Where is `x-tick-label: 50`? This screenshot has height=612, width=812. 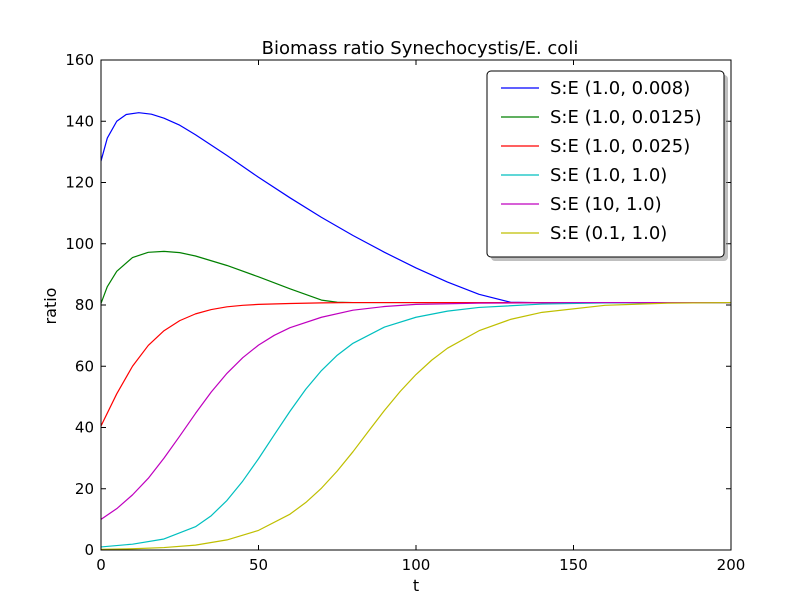
x-tick-label: 50 is located at coordinates (258, 565).